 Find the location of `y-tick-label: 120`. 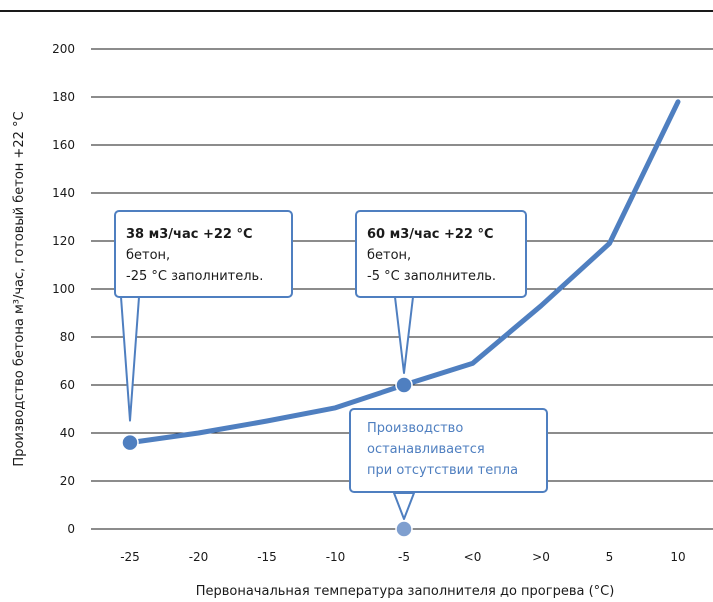

y-tick-label: 120 is located at coordinates (63, 241).